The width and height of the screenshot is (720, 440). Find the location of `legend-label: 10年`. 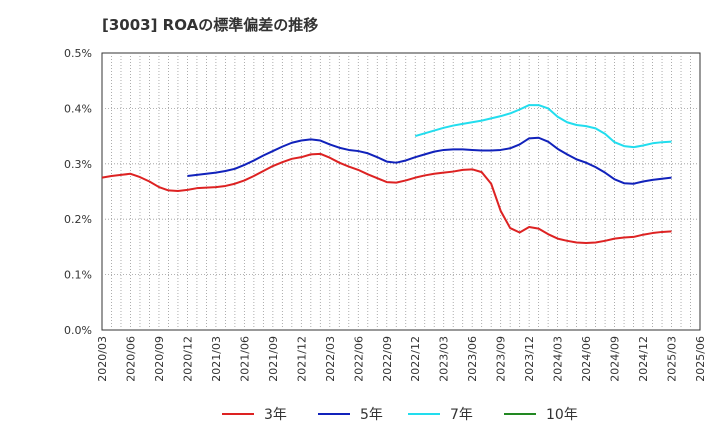

legend-label: 10年 is located at coordinates (562, 415).